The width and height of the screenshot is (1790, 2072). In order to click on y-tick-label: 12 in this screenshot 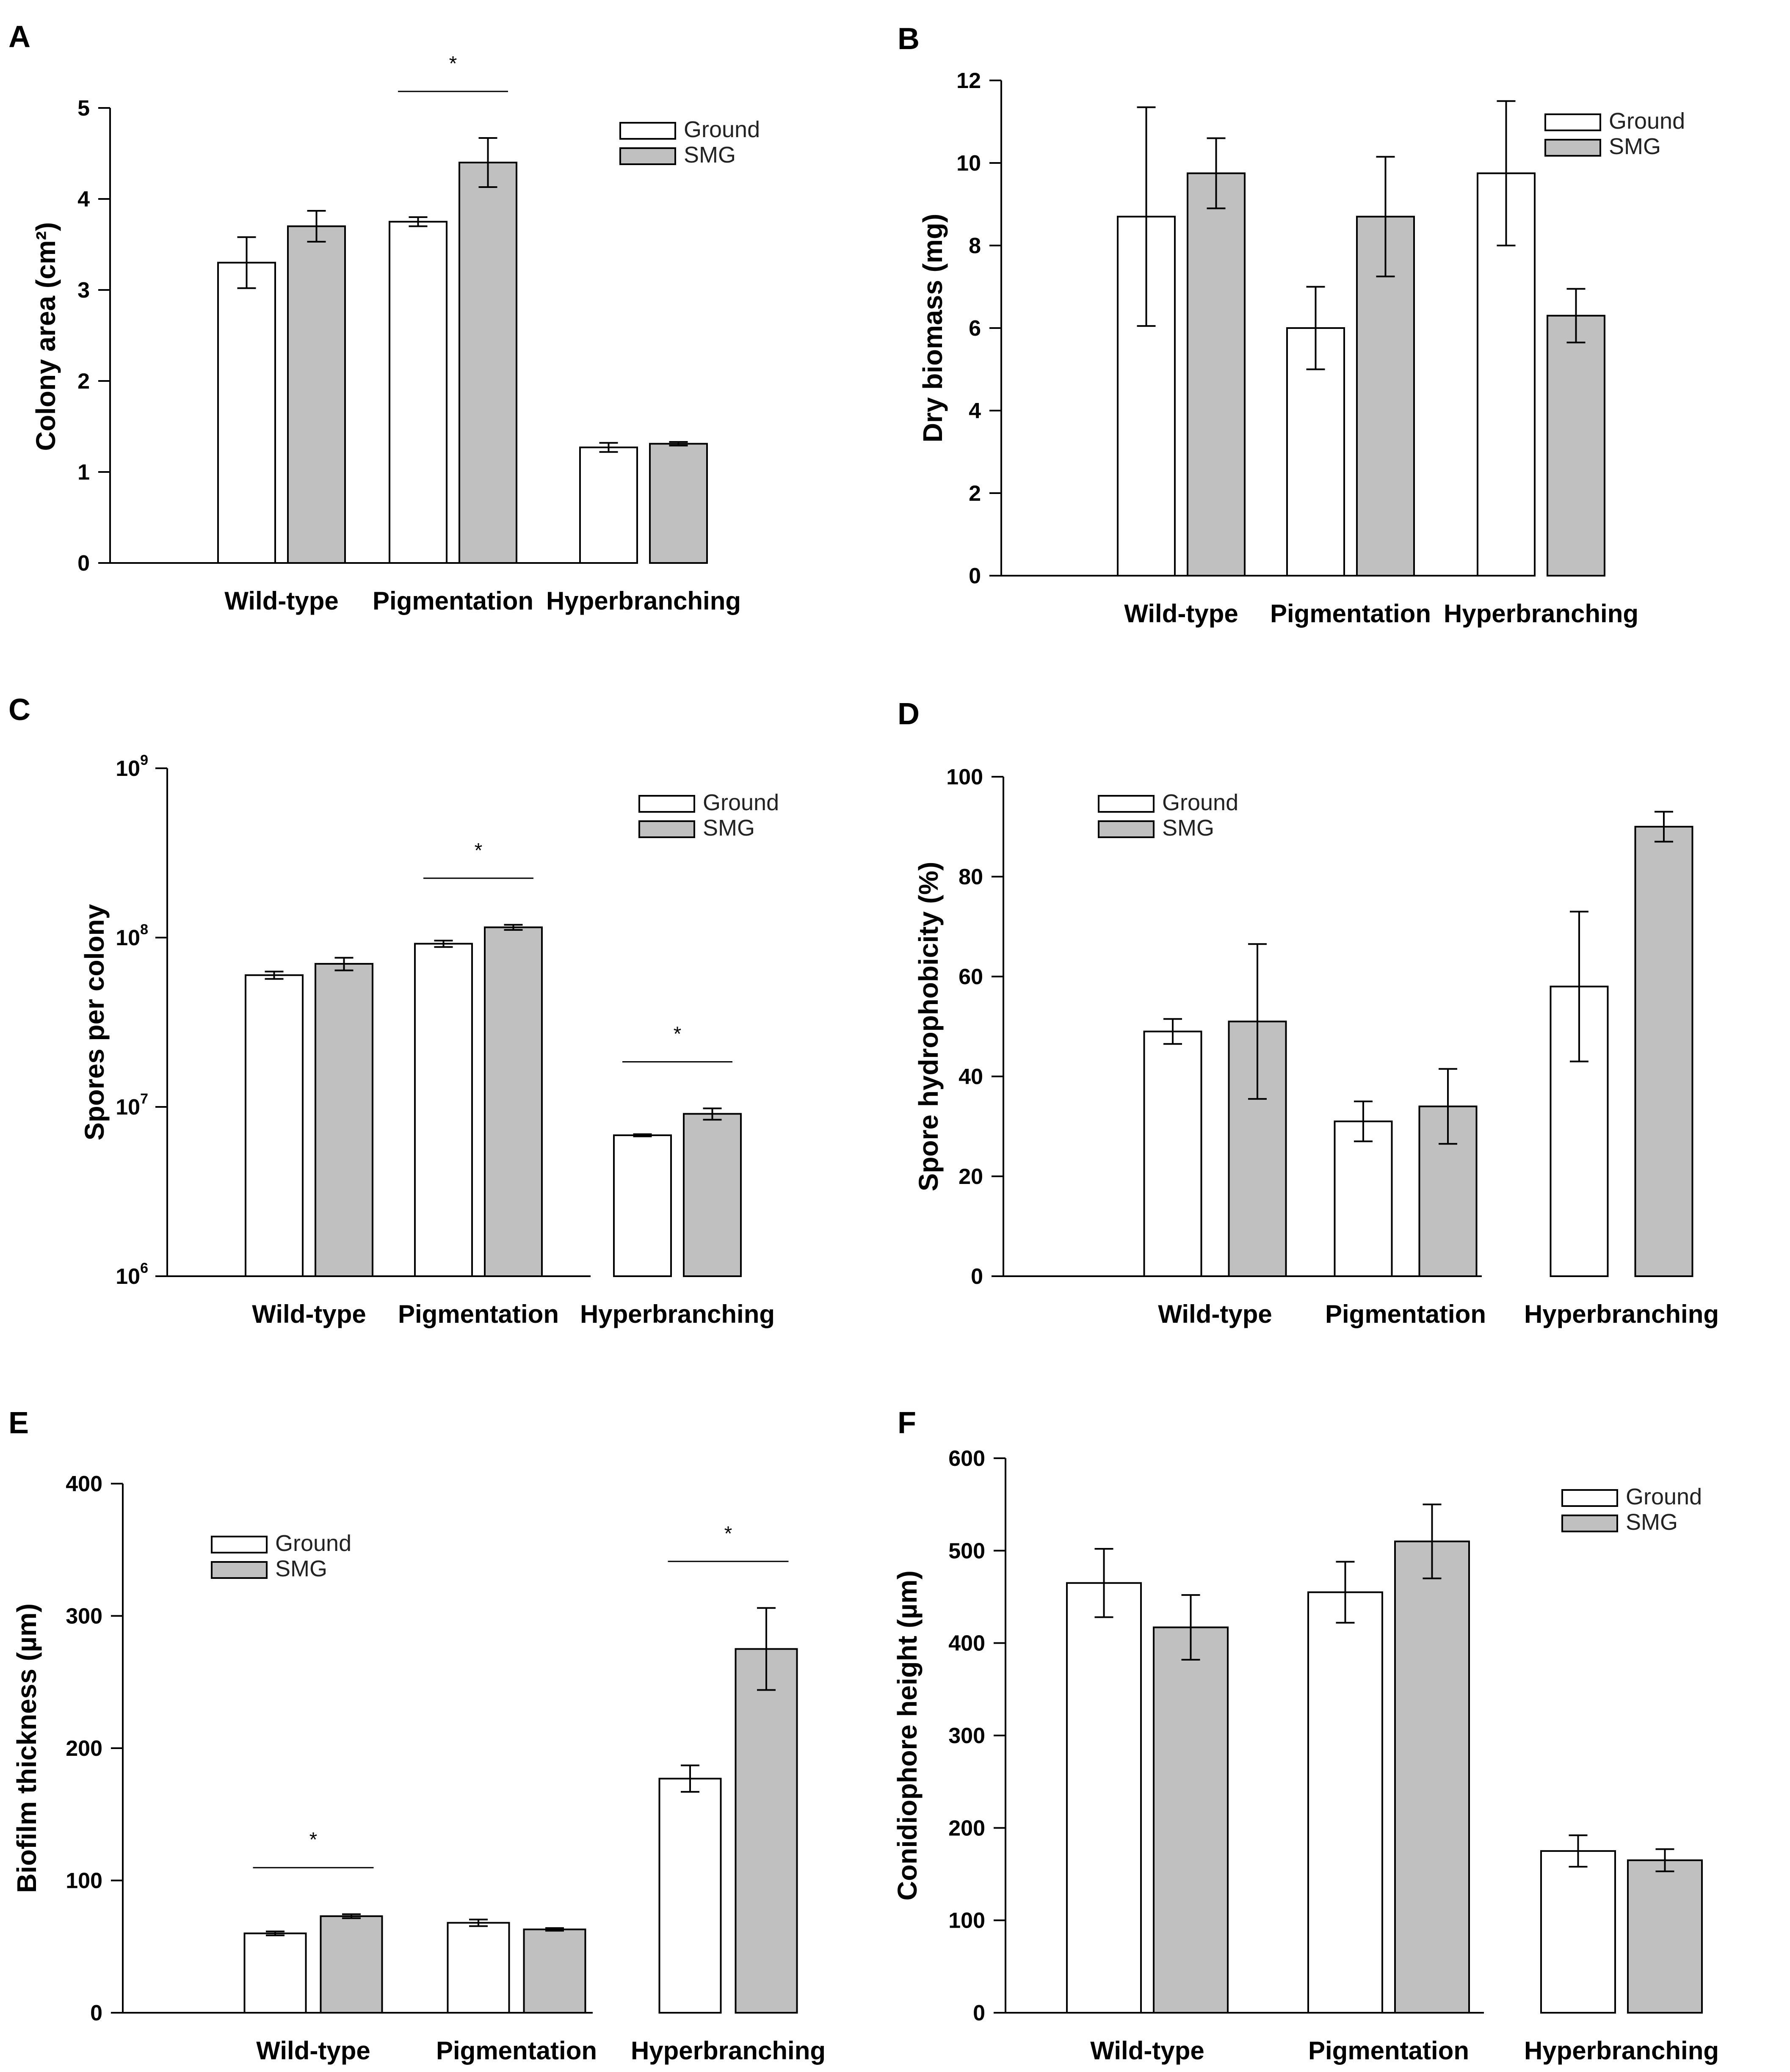, I will do `click(968, 81)`.